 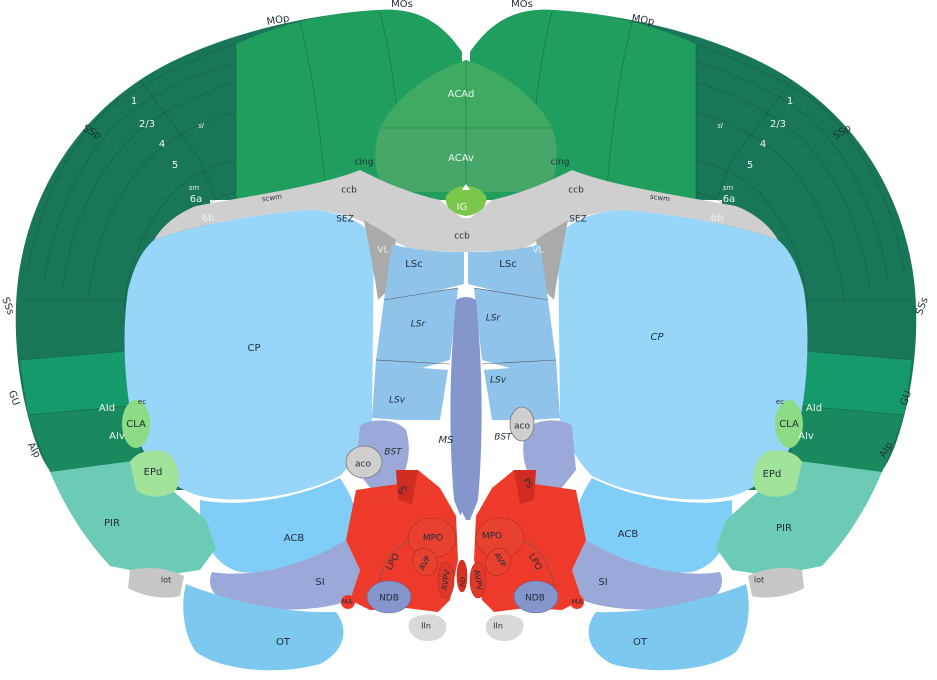 What do you see at coordinates (425, 562) in the screenshot?
I see `avp-left` at bounding box center [425, 562].